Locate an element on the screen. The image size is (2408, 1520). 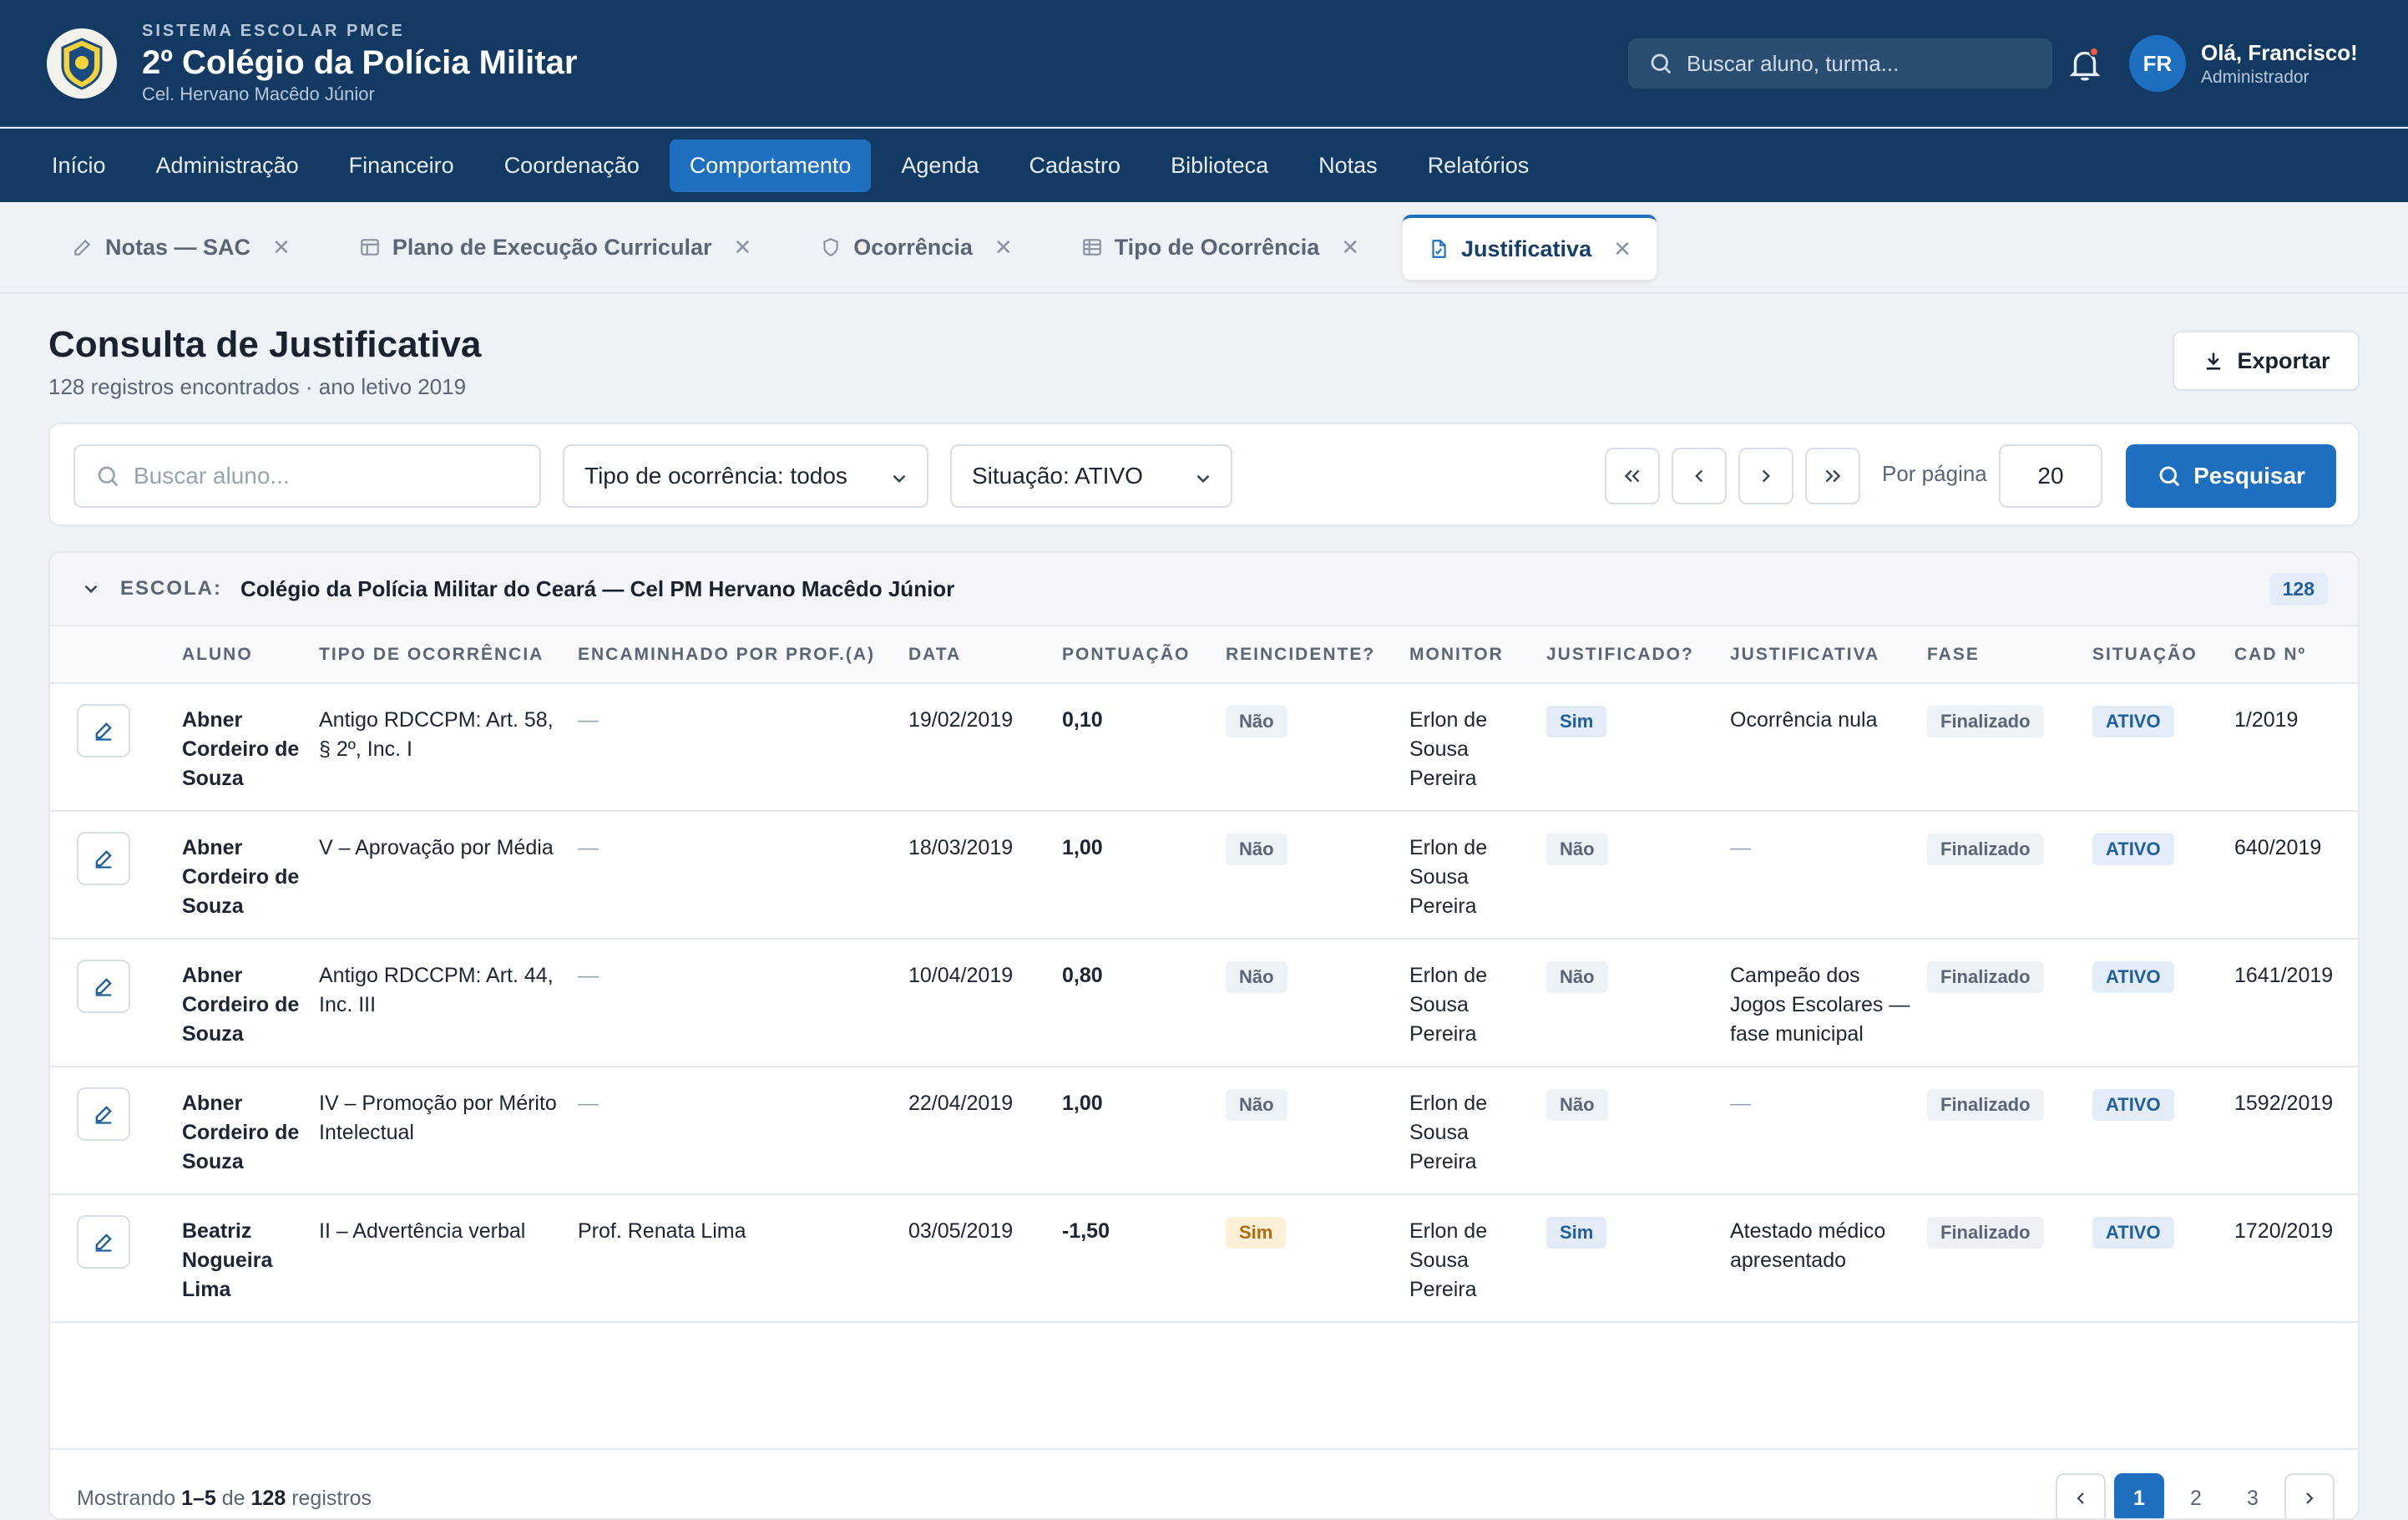
tab-plano-execucao: Plano de Execução Curricular ✕ is located at coordinates (555, 247).